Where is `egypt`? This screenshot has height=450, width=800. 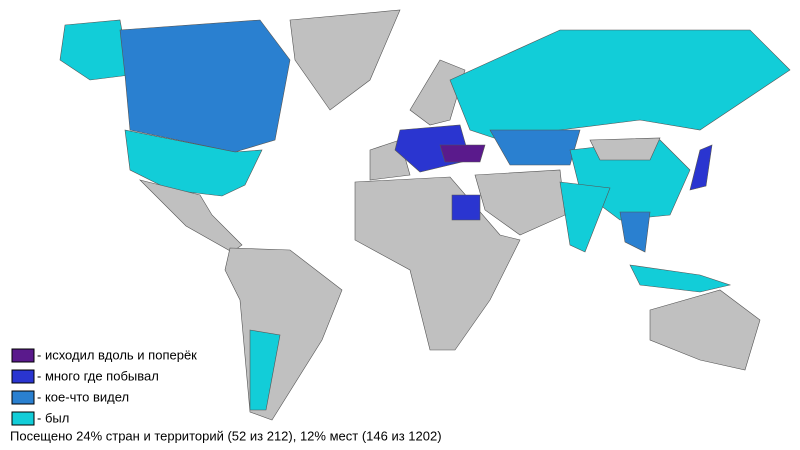
egypt is located at coordinates (466, 207).